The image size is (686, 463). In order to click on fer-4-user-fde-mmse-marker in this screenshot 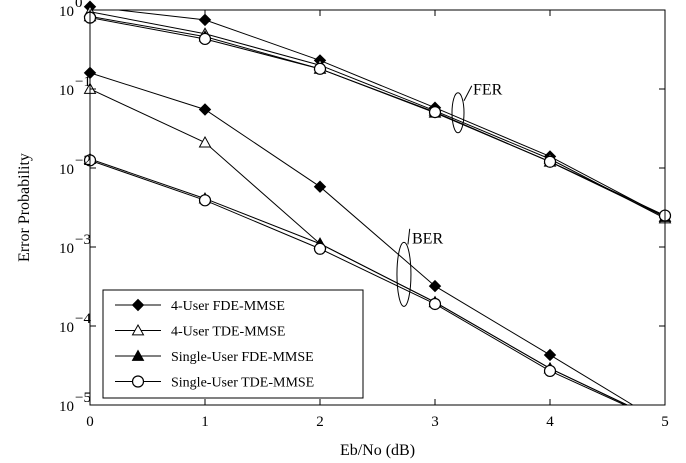, I will do `click(205, 20)`.